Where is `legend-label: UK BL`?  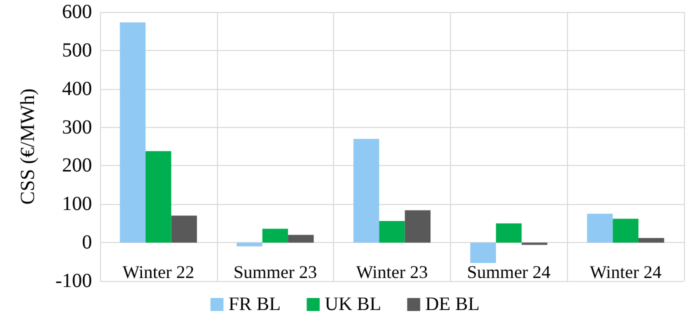 legend-label: UK BL is located at coordinates (353, 304).